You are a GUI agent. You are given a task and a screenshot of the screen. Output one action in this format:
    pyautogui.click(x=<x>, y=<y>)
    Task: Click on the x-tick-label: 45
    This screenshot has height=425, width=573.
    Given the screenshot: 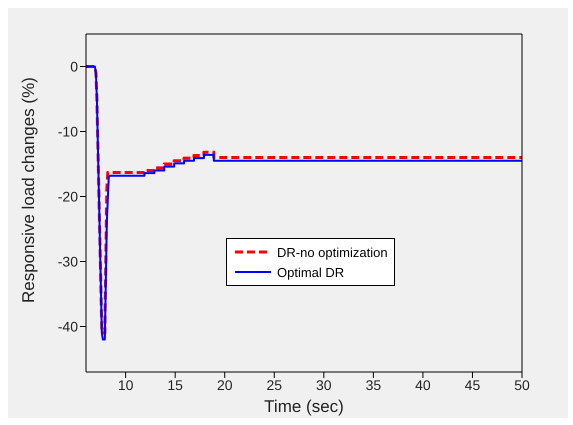 What is the action you would take?
    pyautogui.click(x=472, y=384)
    